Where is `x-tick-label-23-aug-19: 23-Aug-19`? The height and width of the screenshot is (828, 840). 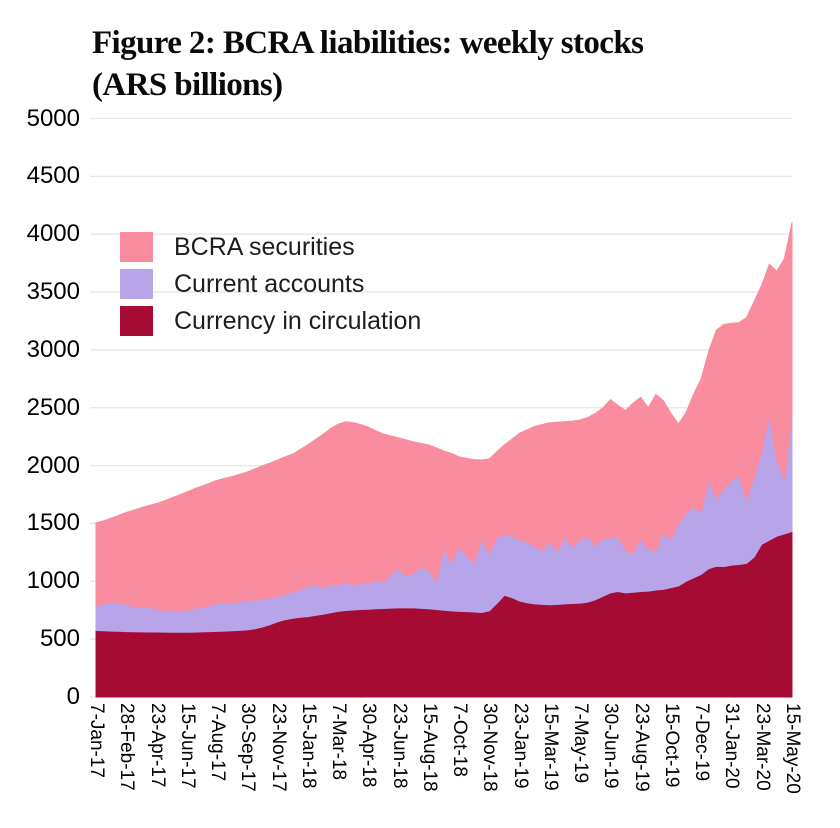 x-tick-label-23-aug-19: 23-Aug-19 is located at coordinates (641, 747).